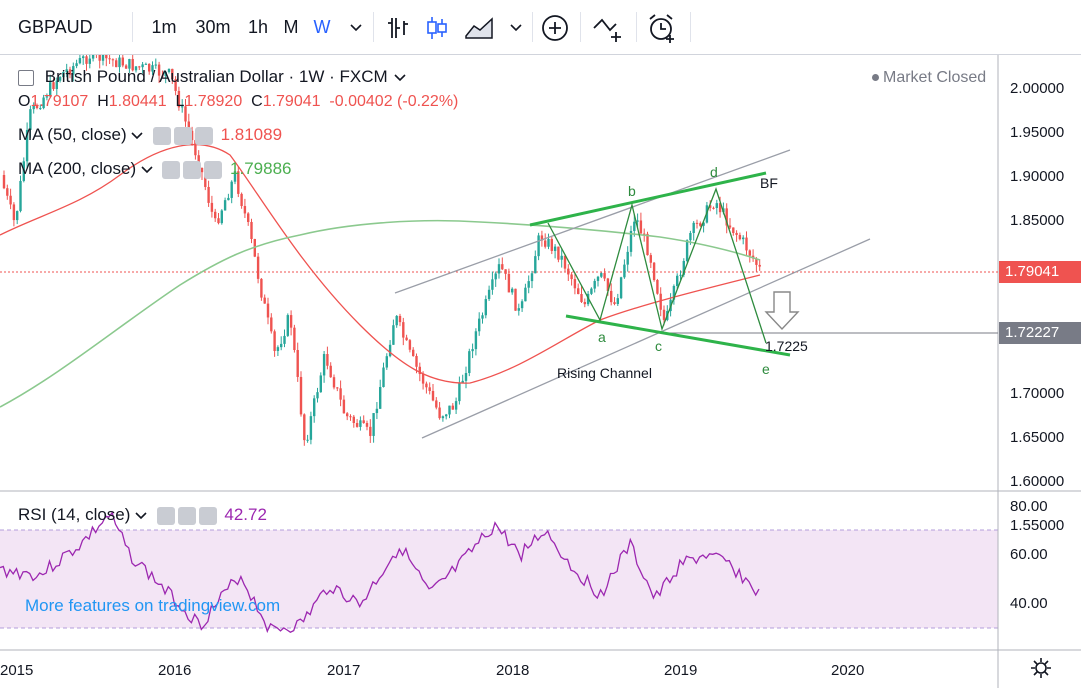 The width and height of the screenshot is (1081, 688). Describe the element at coordinates (1040, 333) in the screenshot. I see `level-price-tag: 1.72227` at that location.